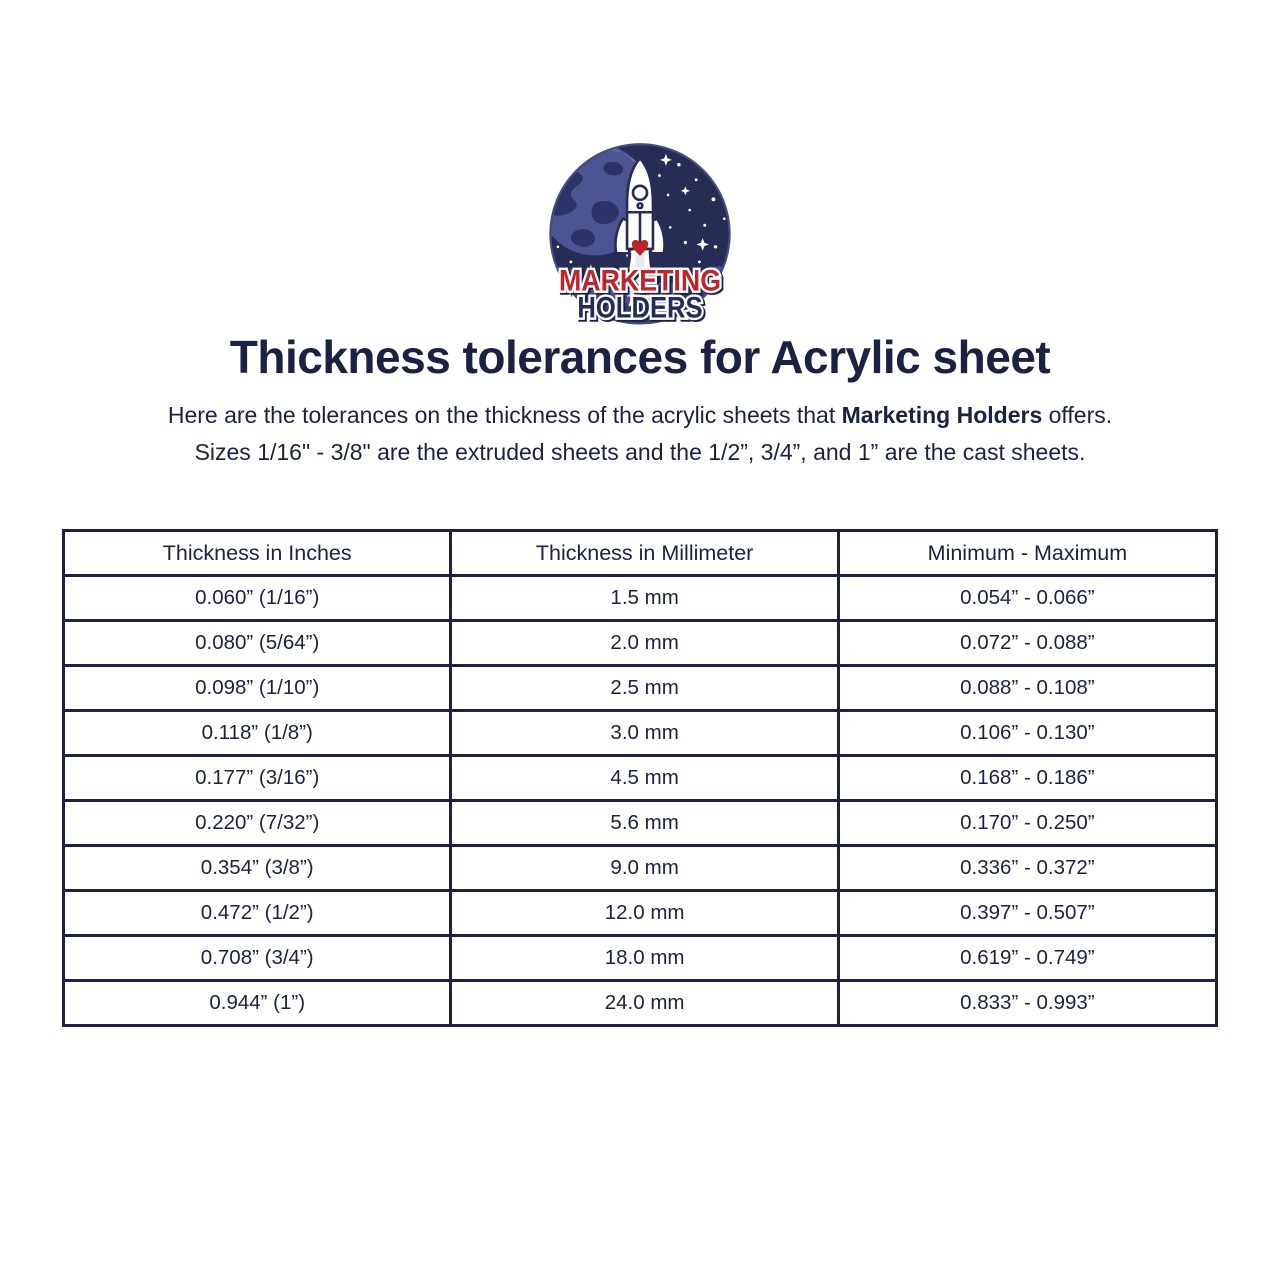  I want to click on table-cell: 0.088” - 0.108”, so click(1027, 688).